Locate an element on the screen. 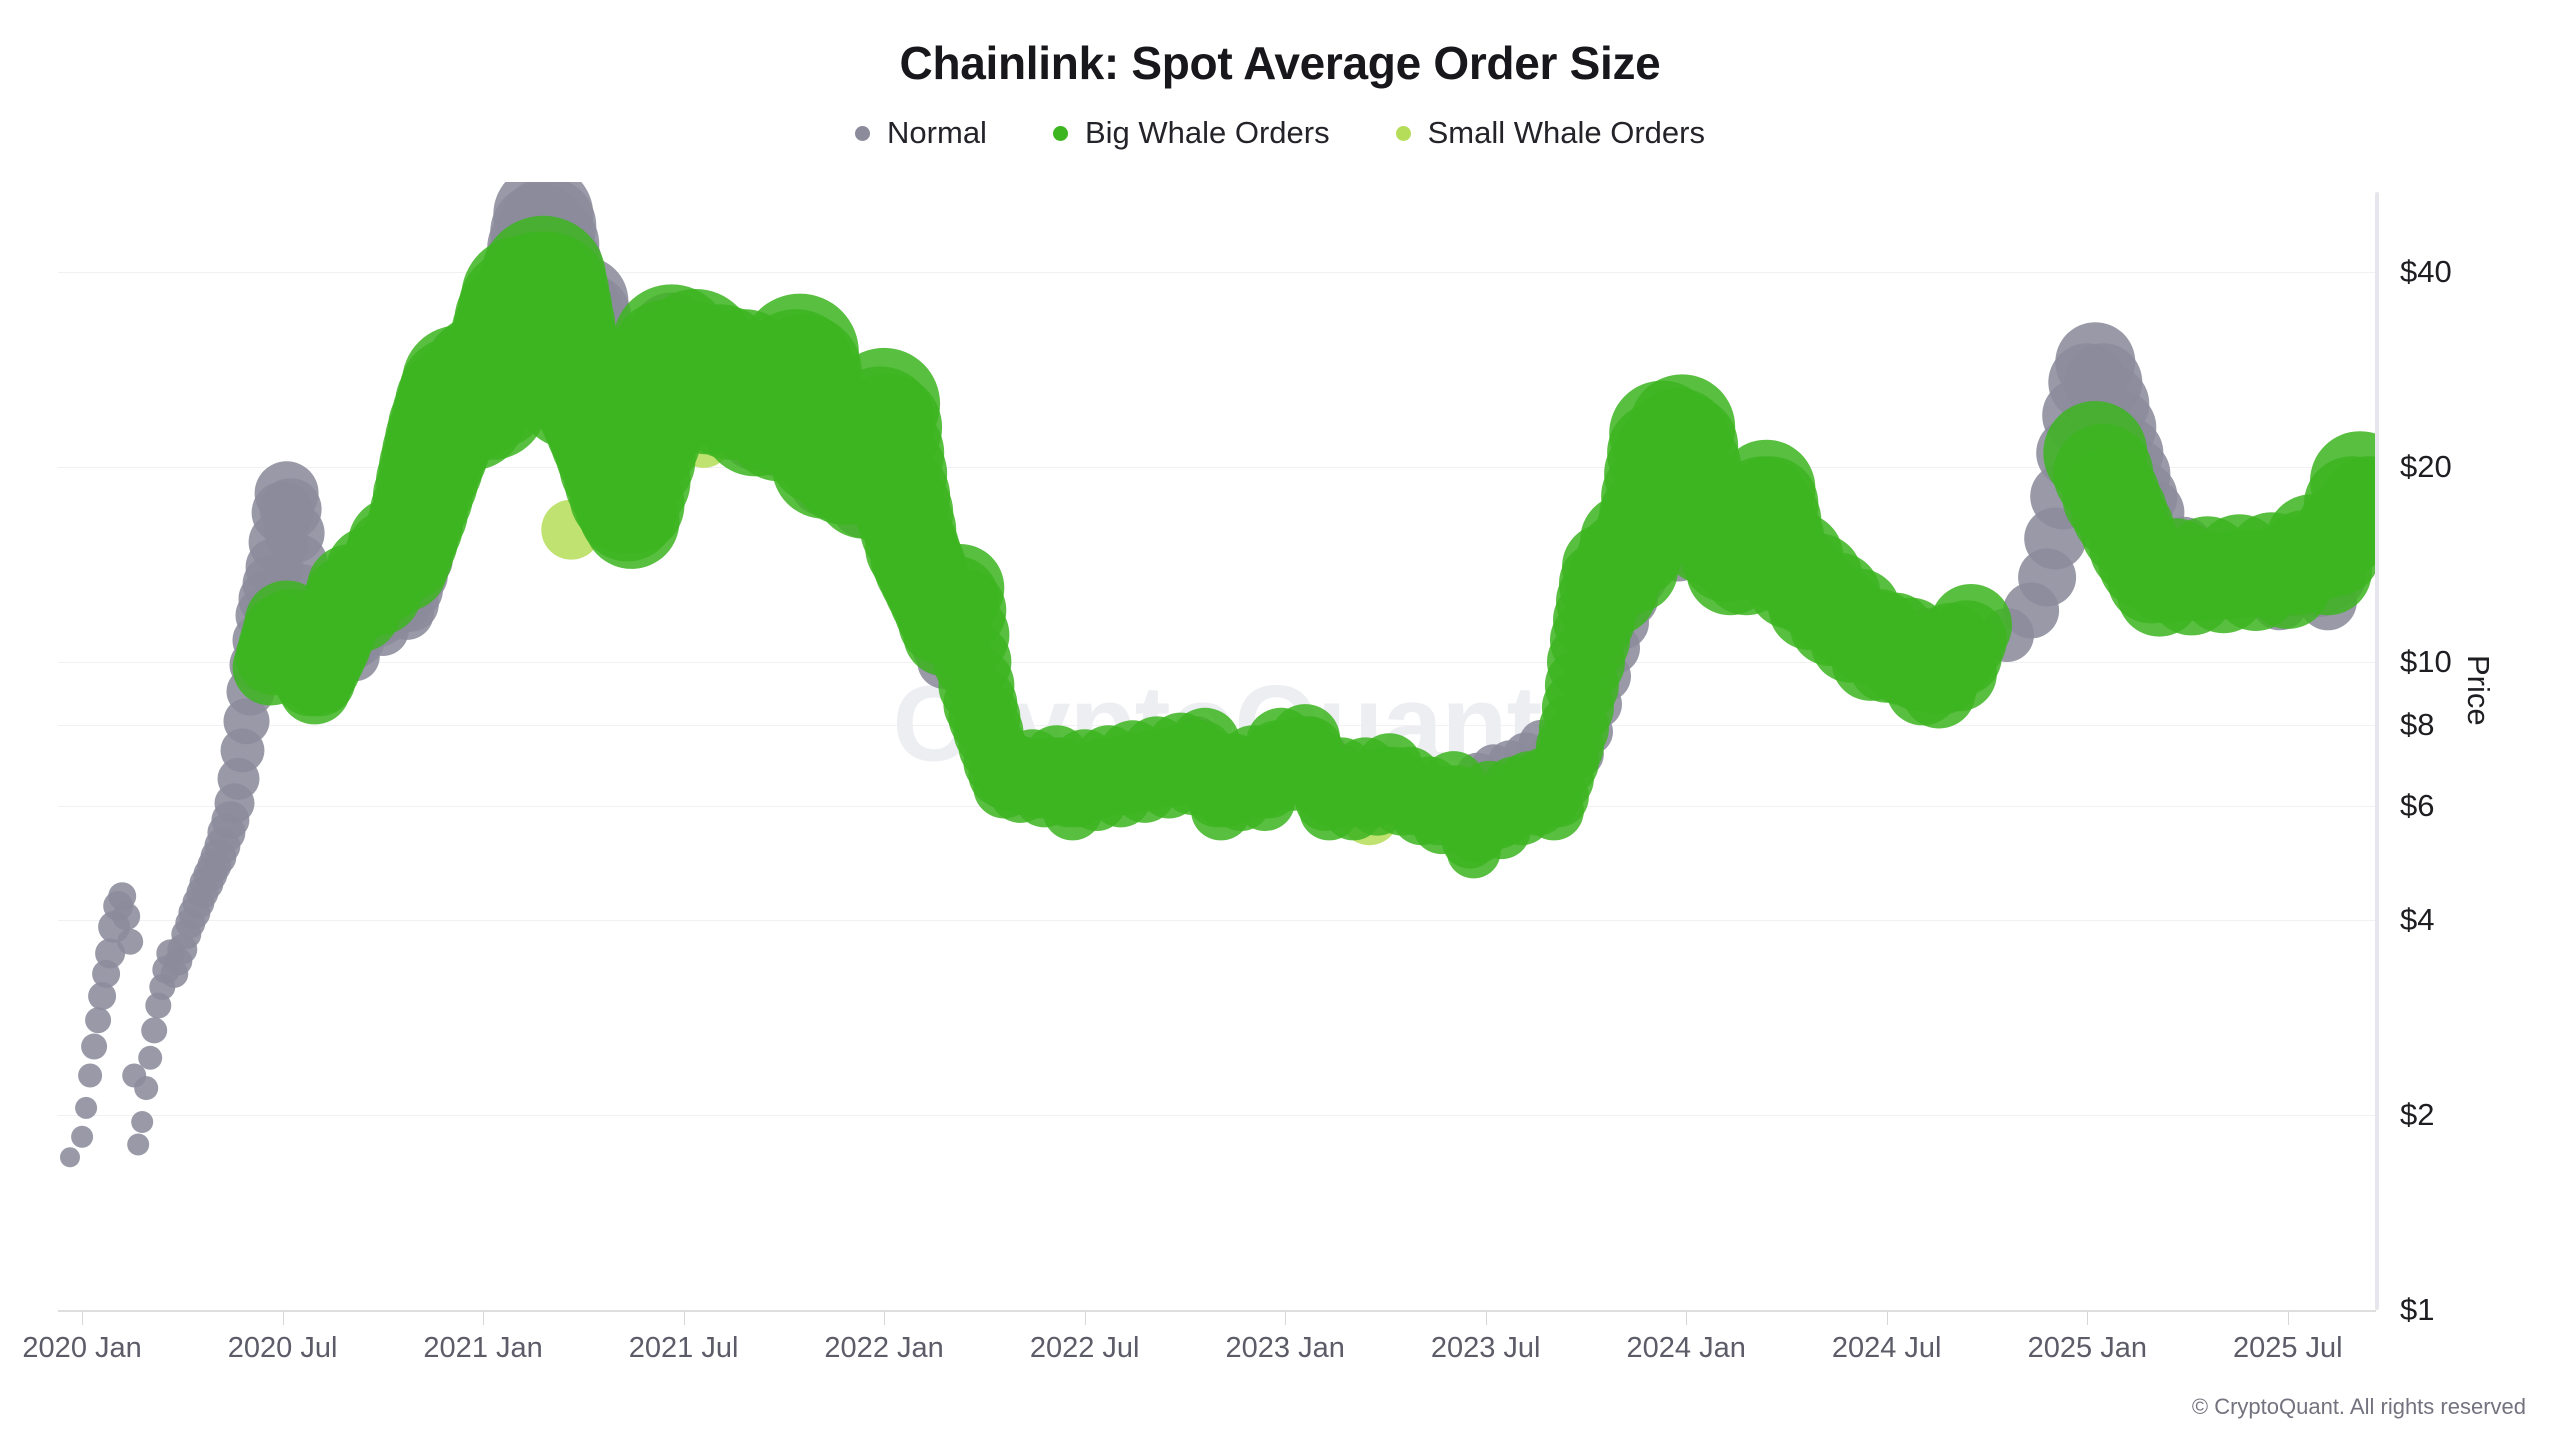 The height and width of the screenshot is (1440, 2560). y-tick-label: $20 is located at coordinates (2426, 466).